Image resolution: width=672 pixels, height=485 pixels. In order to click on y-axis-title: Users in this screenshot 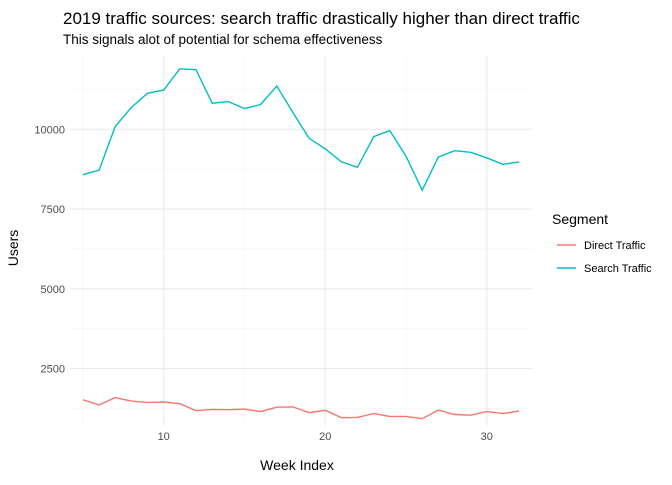, I will do `click(13, 248)`.